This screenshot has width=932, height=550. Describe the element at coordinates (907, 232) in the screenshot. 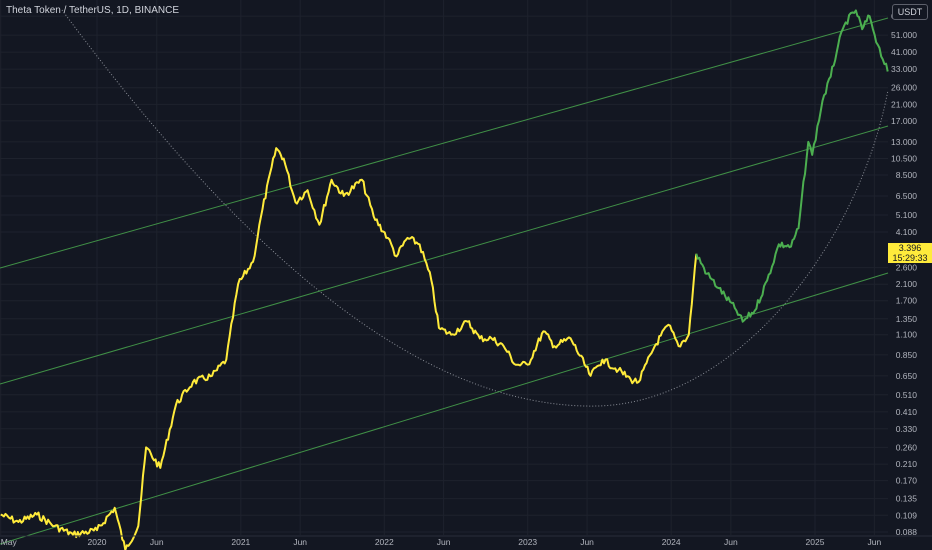

I see `y-tick-label: 4.100` at that location.